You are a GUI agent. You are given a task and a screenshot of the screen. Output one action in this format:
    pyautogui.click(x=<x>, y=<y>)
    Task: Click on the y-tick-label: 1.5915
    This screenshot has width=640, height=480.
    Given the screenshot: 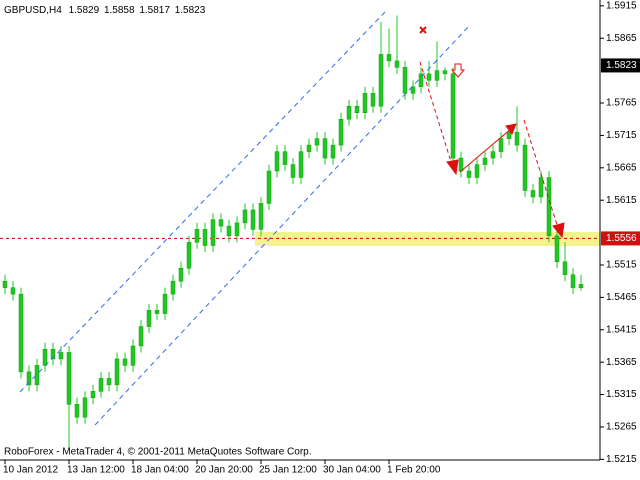 What is the action you would take?
    pyautogui.click(x=621, y=5)
    